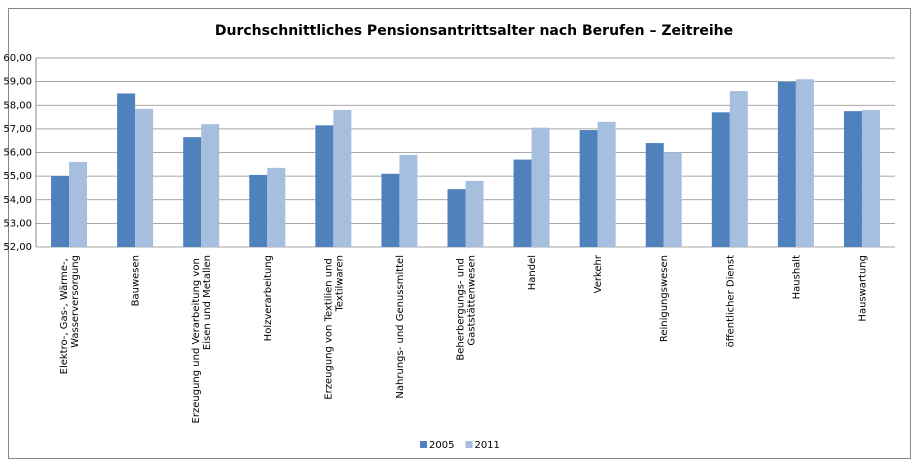  Describe the element at coordinates (334, 327) in the screenshot. I see `x-tick-label: Erzeugung von Textilien und Textilwaren` at that location.